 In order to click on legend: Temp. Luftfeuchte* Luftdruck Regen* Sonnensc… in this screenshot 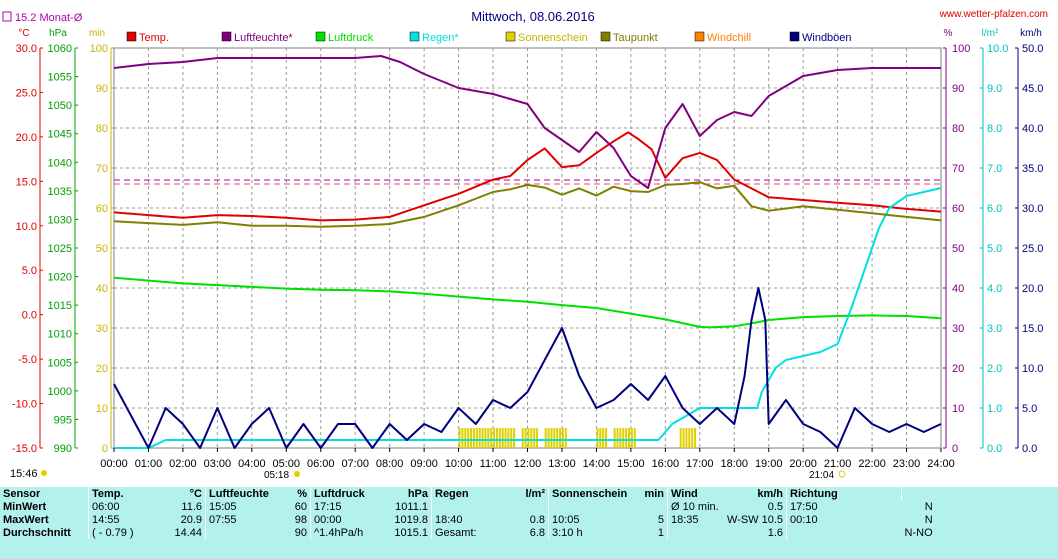, I will do `click(489, 37)`.